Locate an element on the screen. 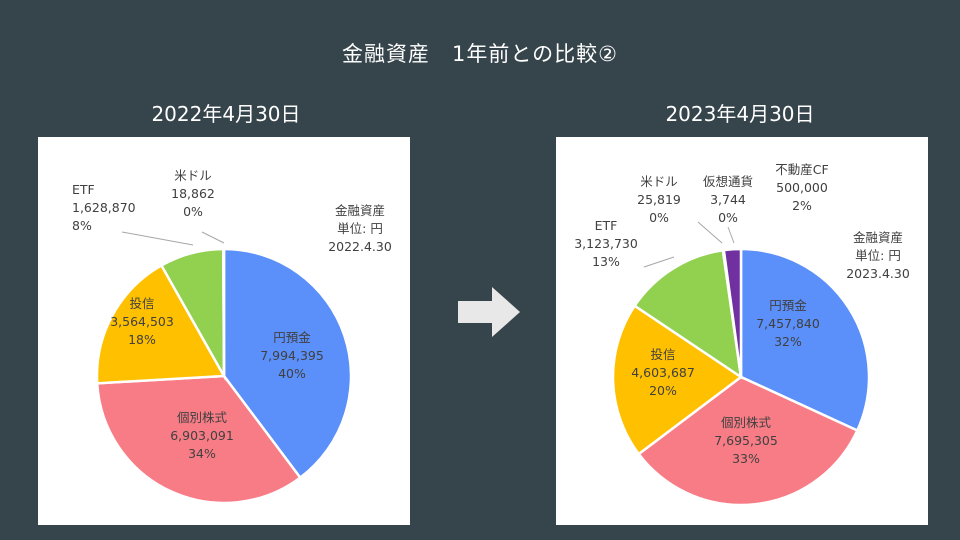 This screenshot has height=540, width=960. data-label-不動産CF: 不動産CF 500,000 2% is located at coordinates (801, 187).